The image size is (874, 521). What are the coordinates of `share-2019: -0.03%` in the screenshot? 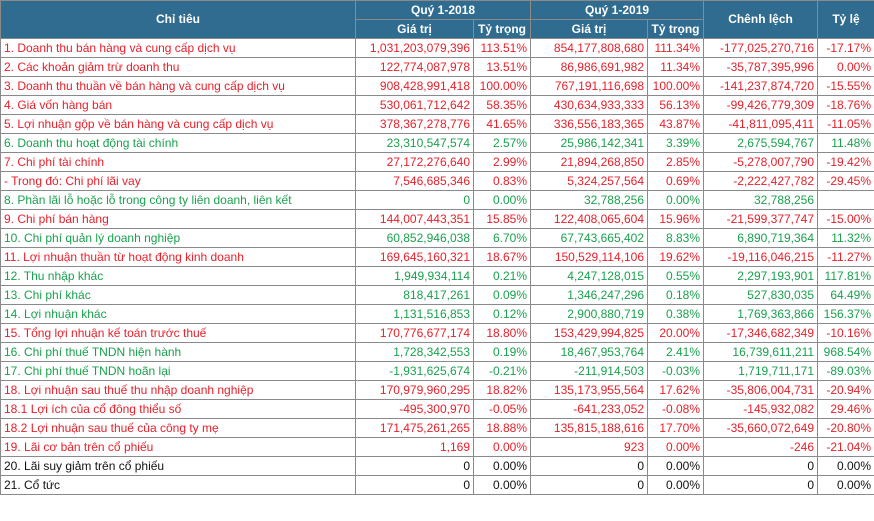 It's located at (676, 371).